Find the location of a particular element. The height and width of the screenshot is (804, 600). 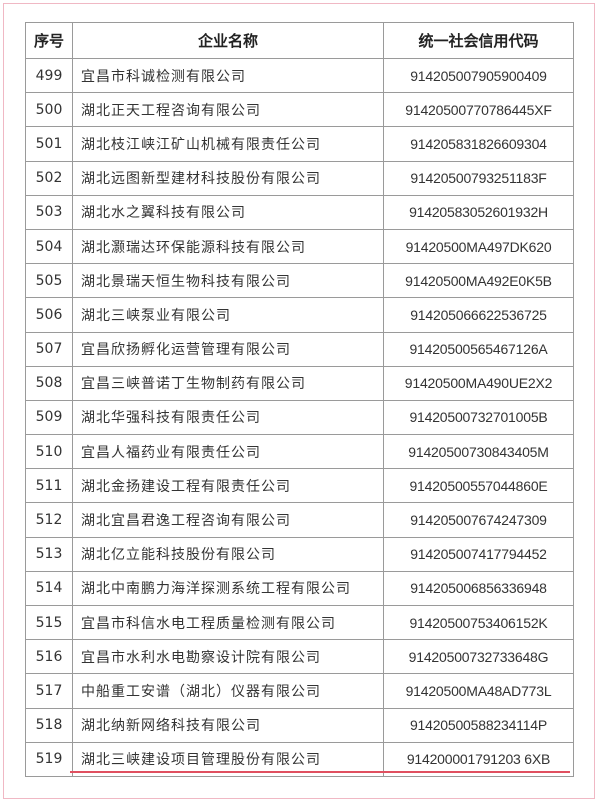

row-number: 504 is located at coordinates (49, 246).